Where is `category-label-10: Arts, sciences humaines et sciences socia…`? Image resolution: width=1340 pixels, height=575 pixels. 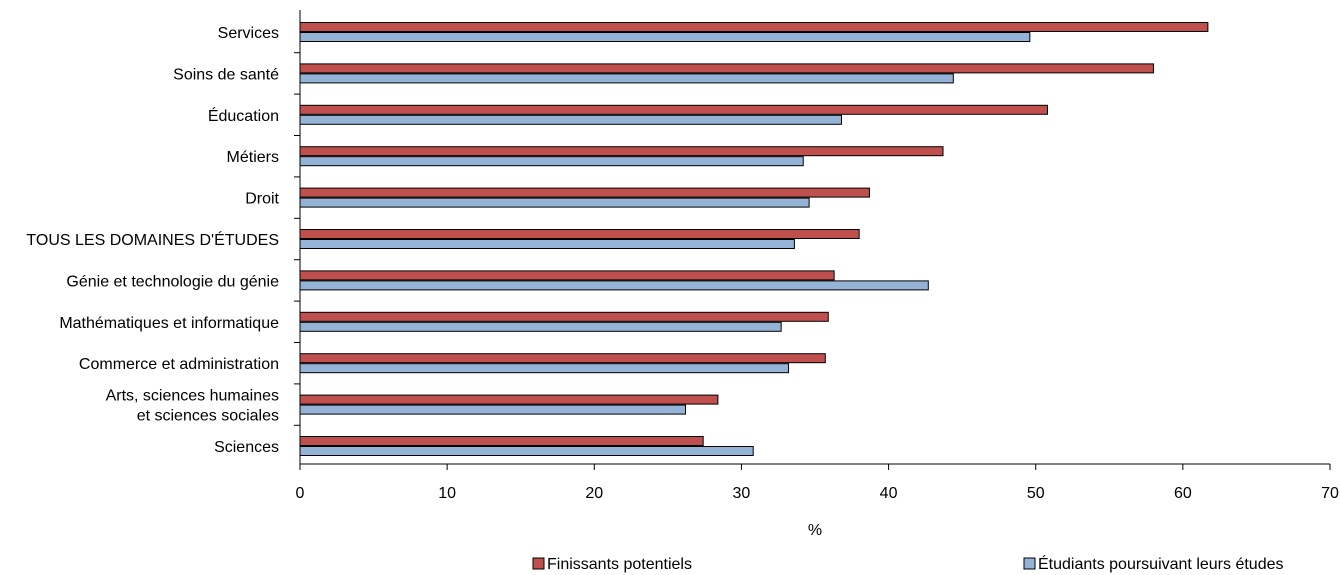
category-label-10: Arts, sciences humaines et sciences socia… is located at coordinates (192, 406).